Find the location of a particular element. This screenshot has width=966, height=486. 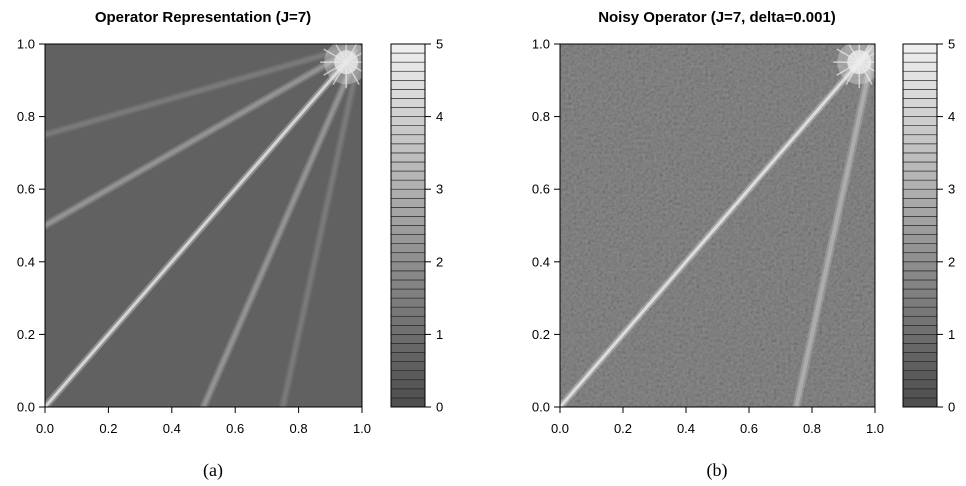

y-tick-label: 0.2 is located at coordinates (541, 334).